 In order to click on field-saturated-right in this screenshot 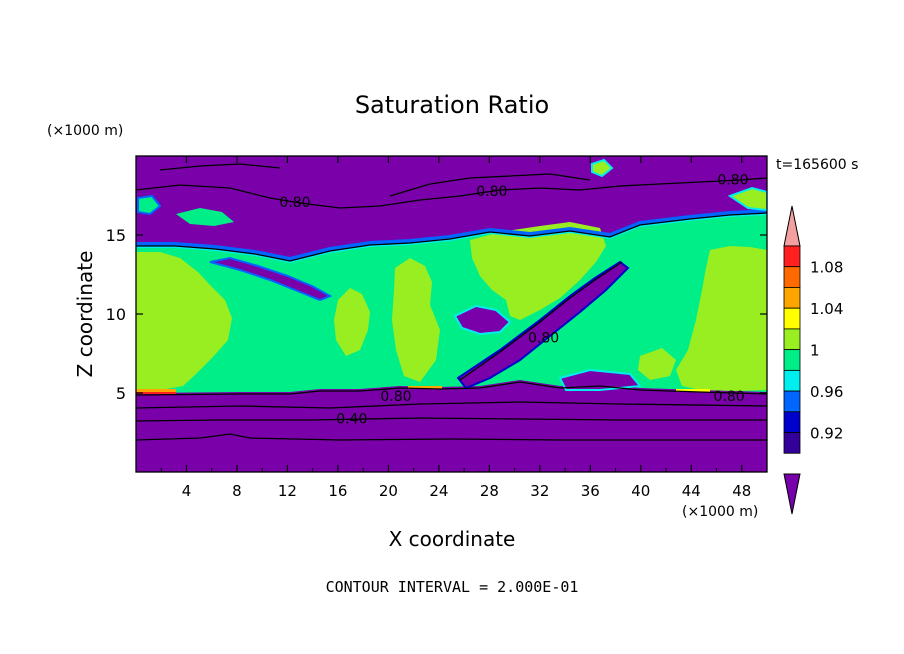, I will do `click(721, 318)`.